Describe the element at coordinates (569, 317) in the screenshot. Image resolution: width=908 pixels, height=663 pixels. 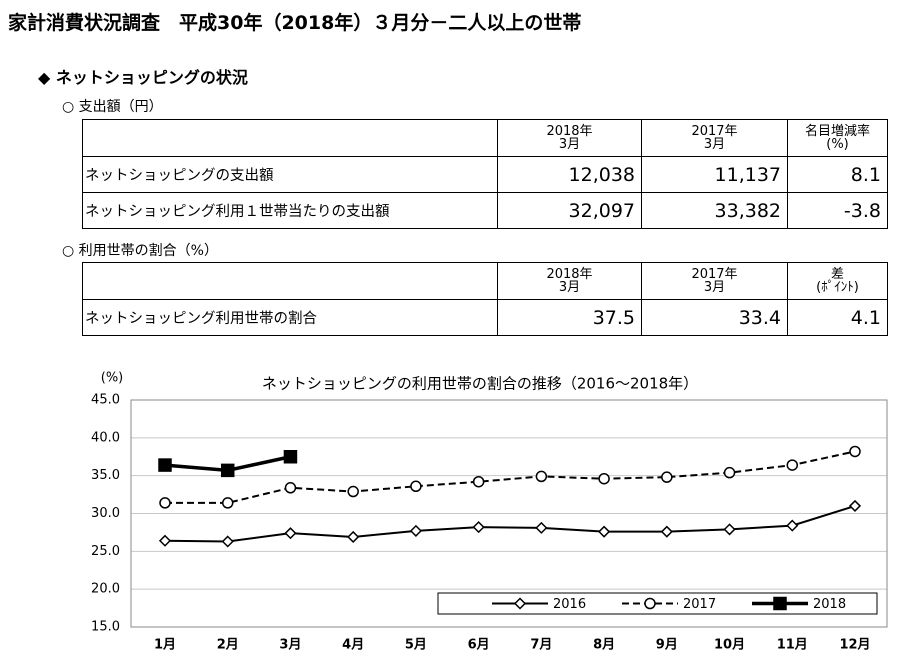
I see `cell: 37.5` at that location.